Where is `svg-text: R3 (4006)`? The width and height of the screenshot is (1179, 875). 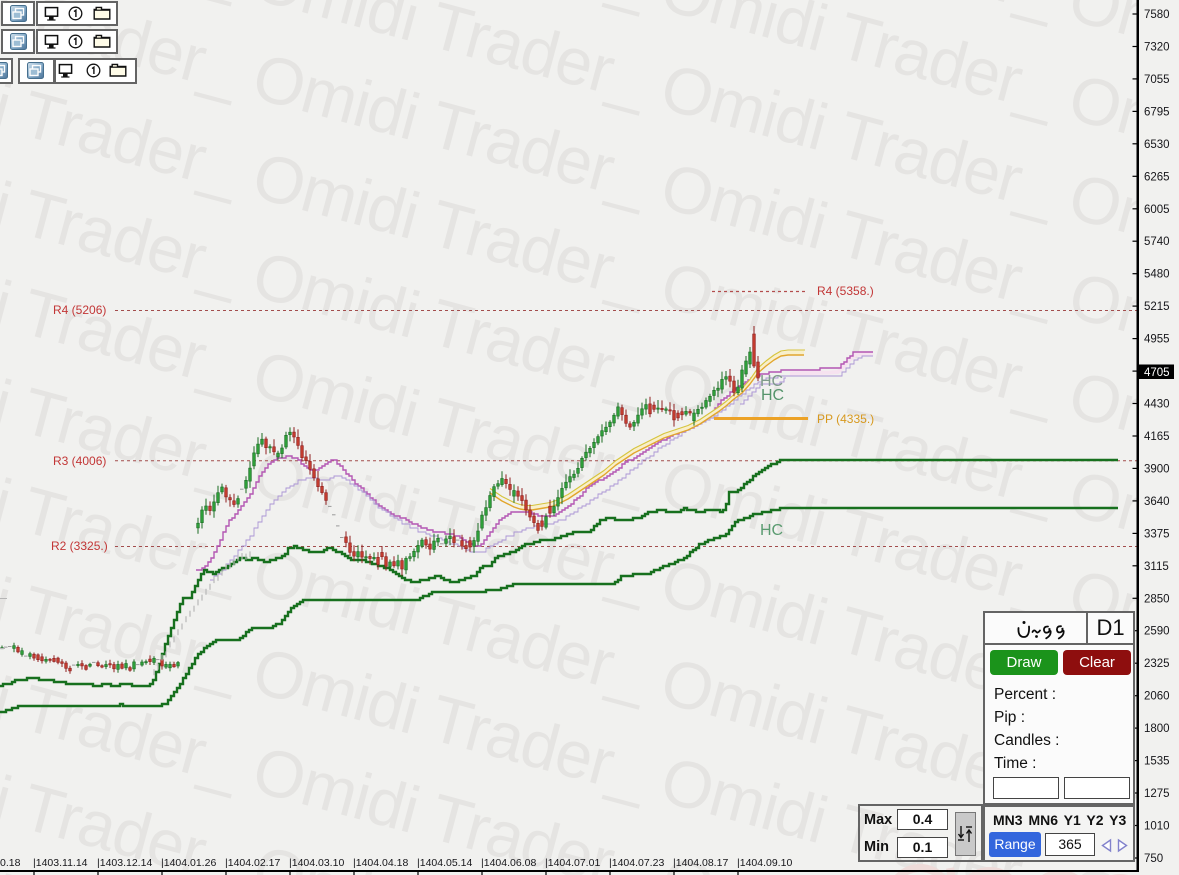 svg-text: R3 (4006) is located at coordinates (79, 461).